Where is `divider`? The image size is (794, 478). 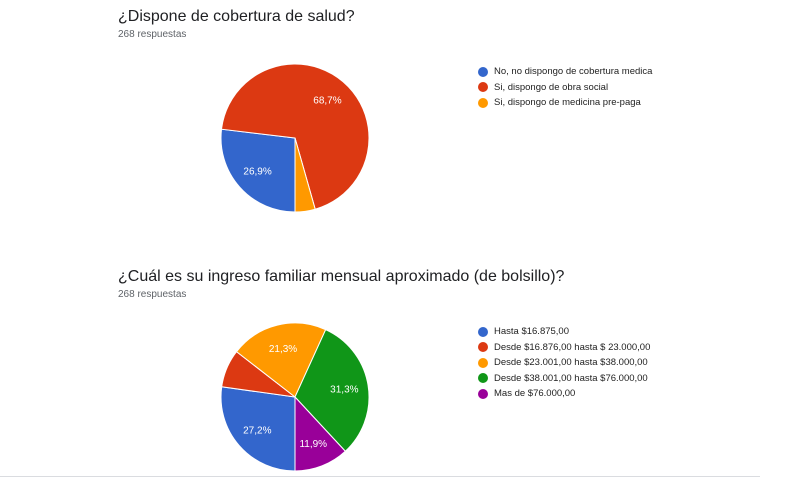 divider is located at coordinates (380, 476).